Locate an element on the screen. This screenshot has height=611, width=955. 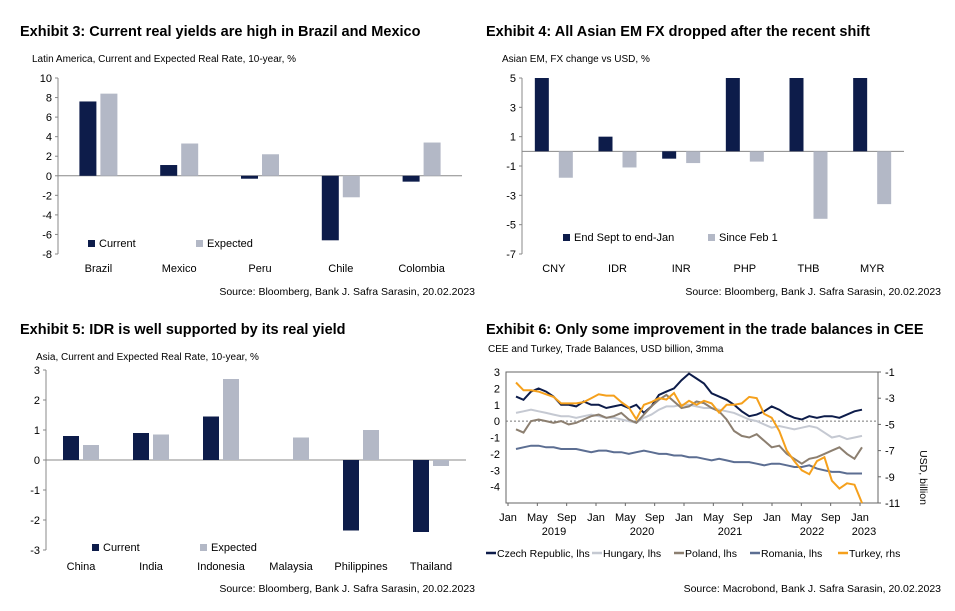
y-tick-label: -6 is located at coordinates (47, 235).